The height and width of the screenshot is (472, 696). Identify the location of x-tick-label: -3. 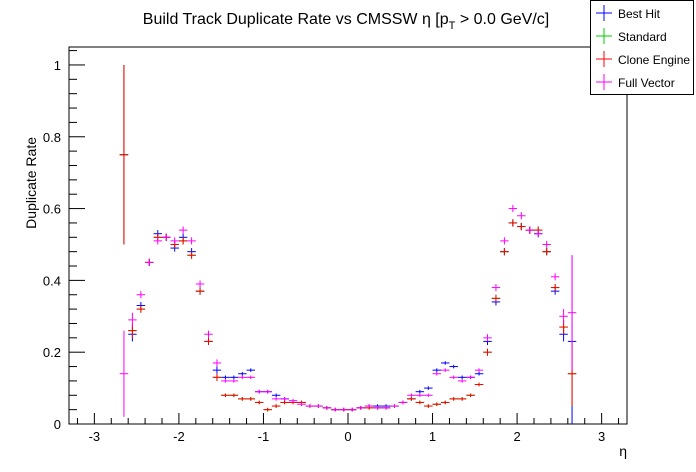
(95, 436).